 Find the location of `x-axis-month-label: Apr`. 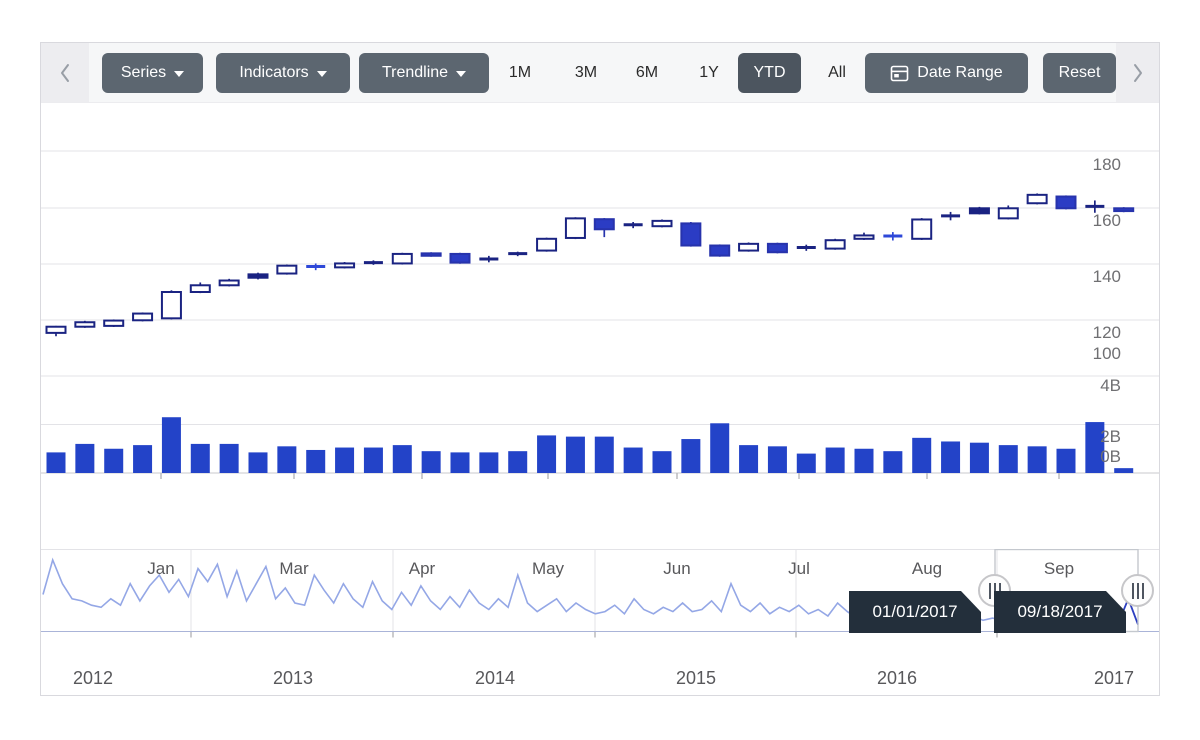

x-axis-month-label: Apr is located at coordinates (422, 568).